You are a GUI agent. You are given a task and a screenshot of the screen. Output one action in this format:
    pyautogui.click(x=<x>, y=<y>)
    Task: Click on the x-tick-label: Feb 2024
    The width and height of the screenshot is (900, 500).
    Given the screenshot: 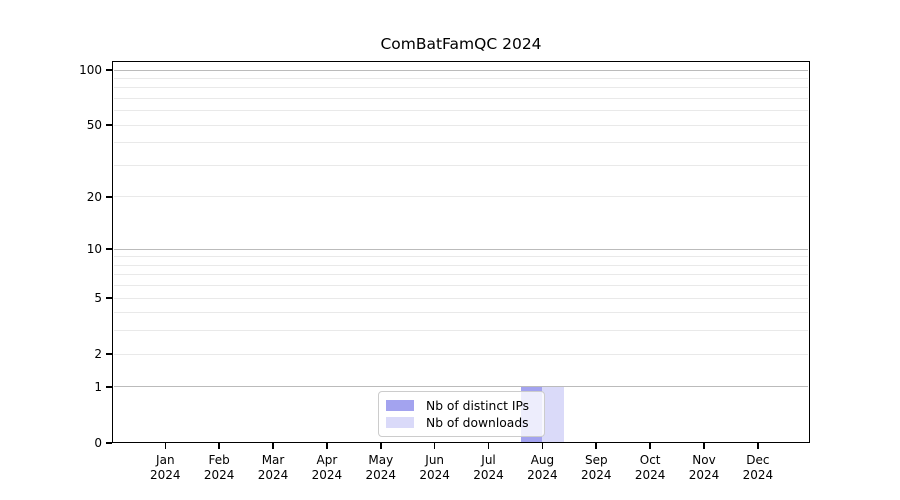 What is the action you would take?
    pyautogui.click(x=219, y=467)
    